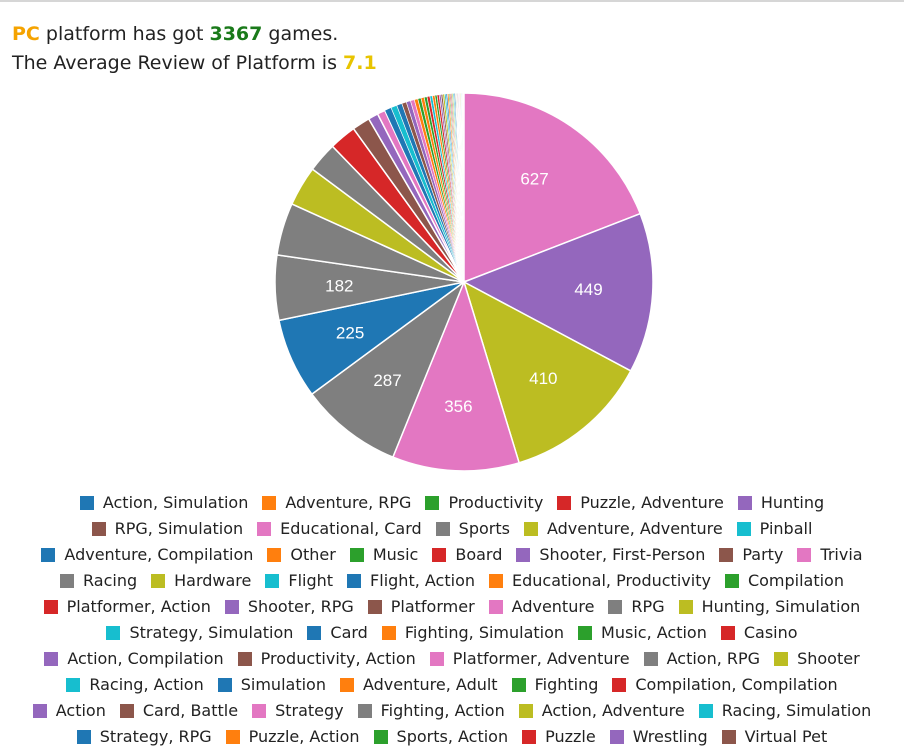  I want to click on legend-item: Virtual Pet, so click(775, 737).